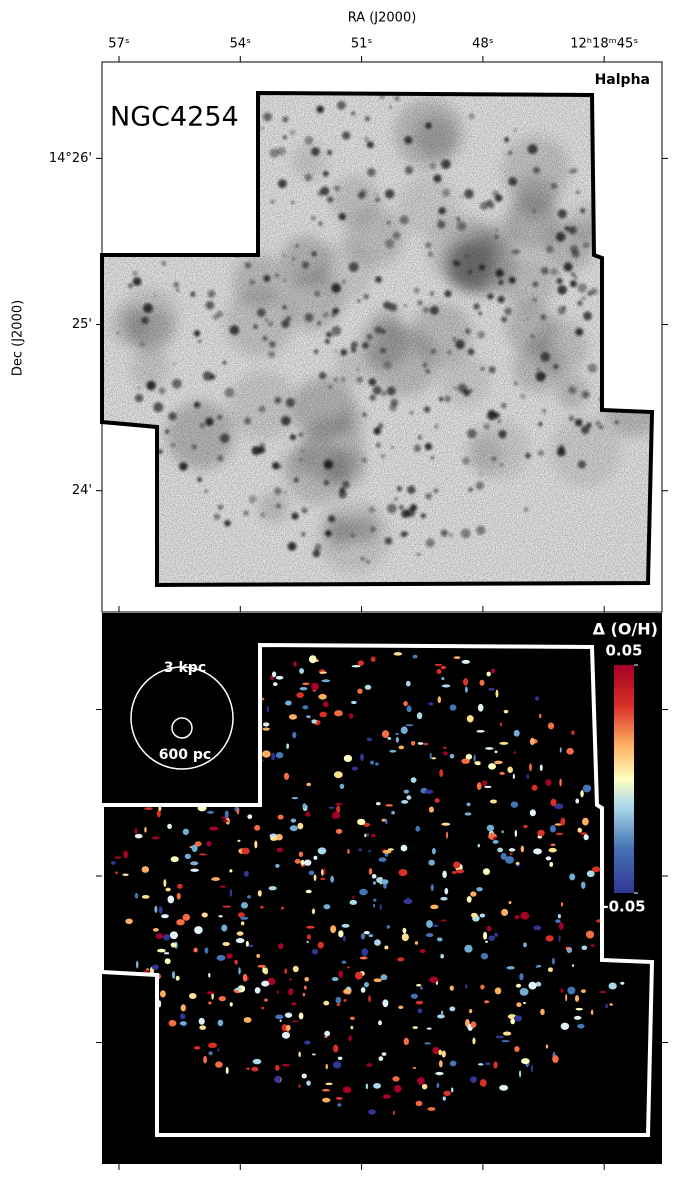 The image size is (674, 1180). What do you see at coordinates (483, 44) in the screenshot?
I see `x-tick-label: 48ˢ` at bounding box center [483, 44].